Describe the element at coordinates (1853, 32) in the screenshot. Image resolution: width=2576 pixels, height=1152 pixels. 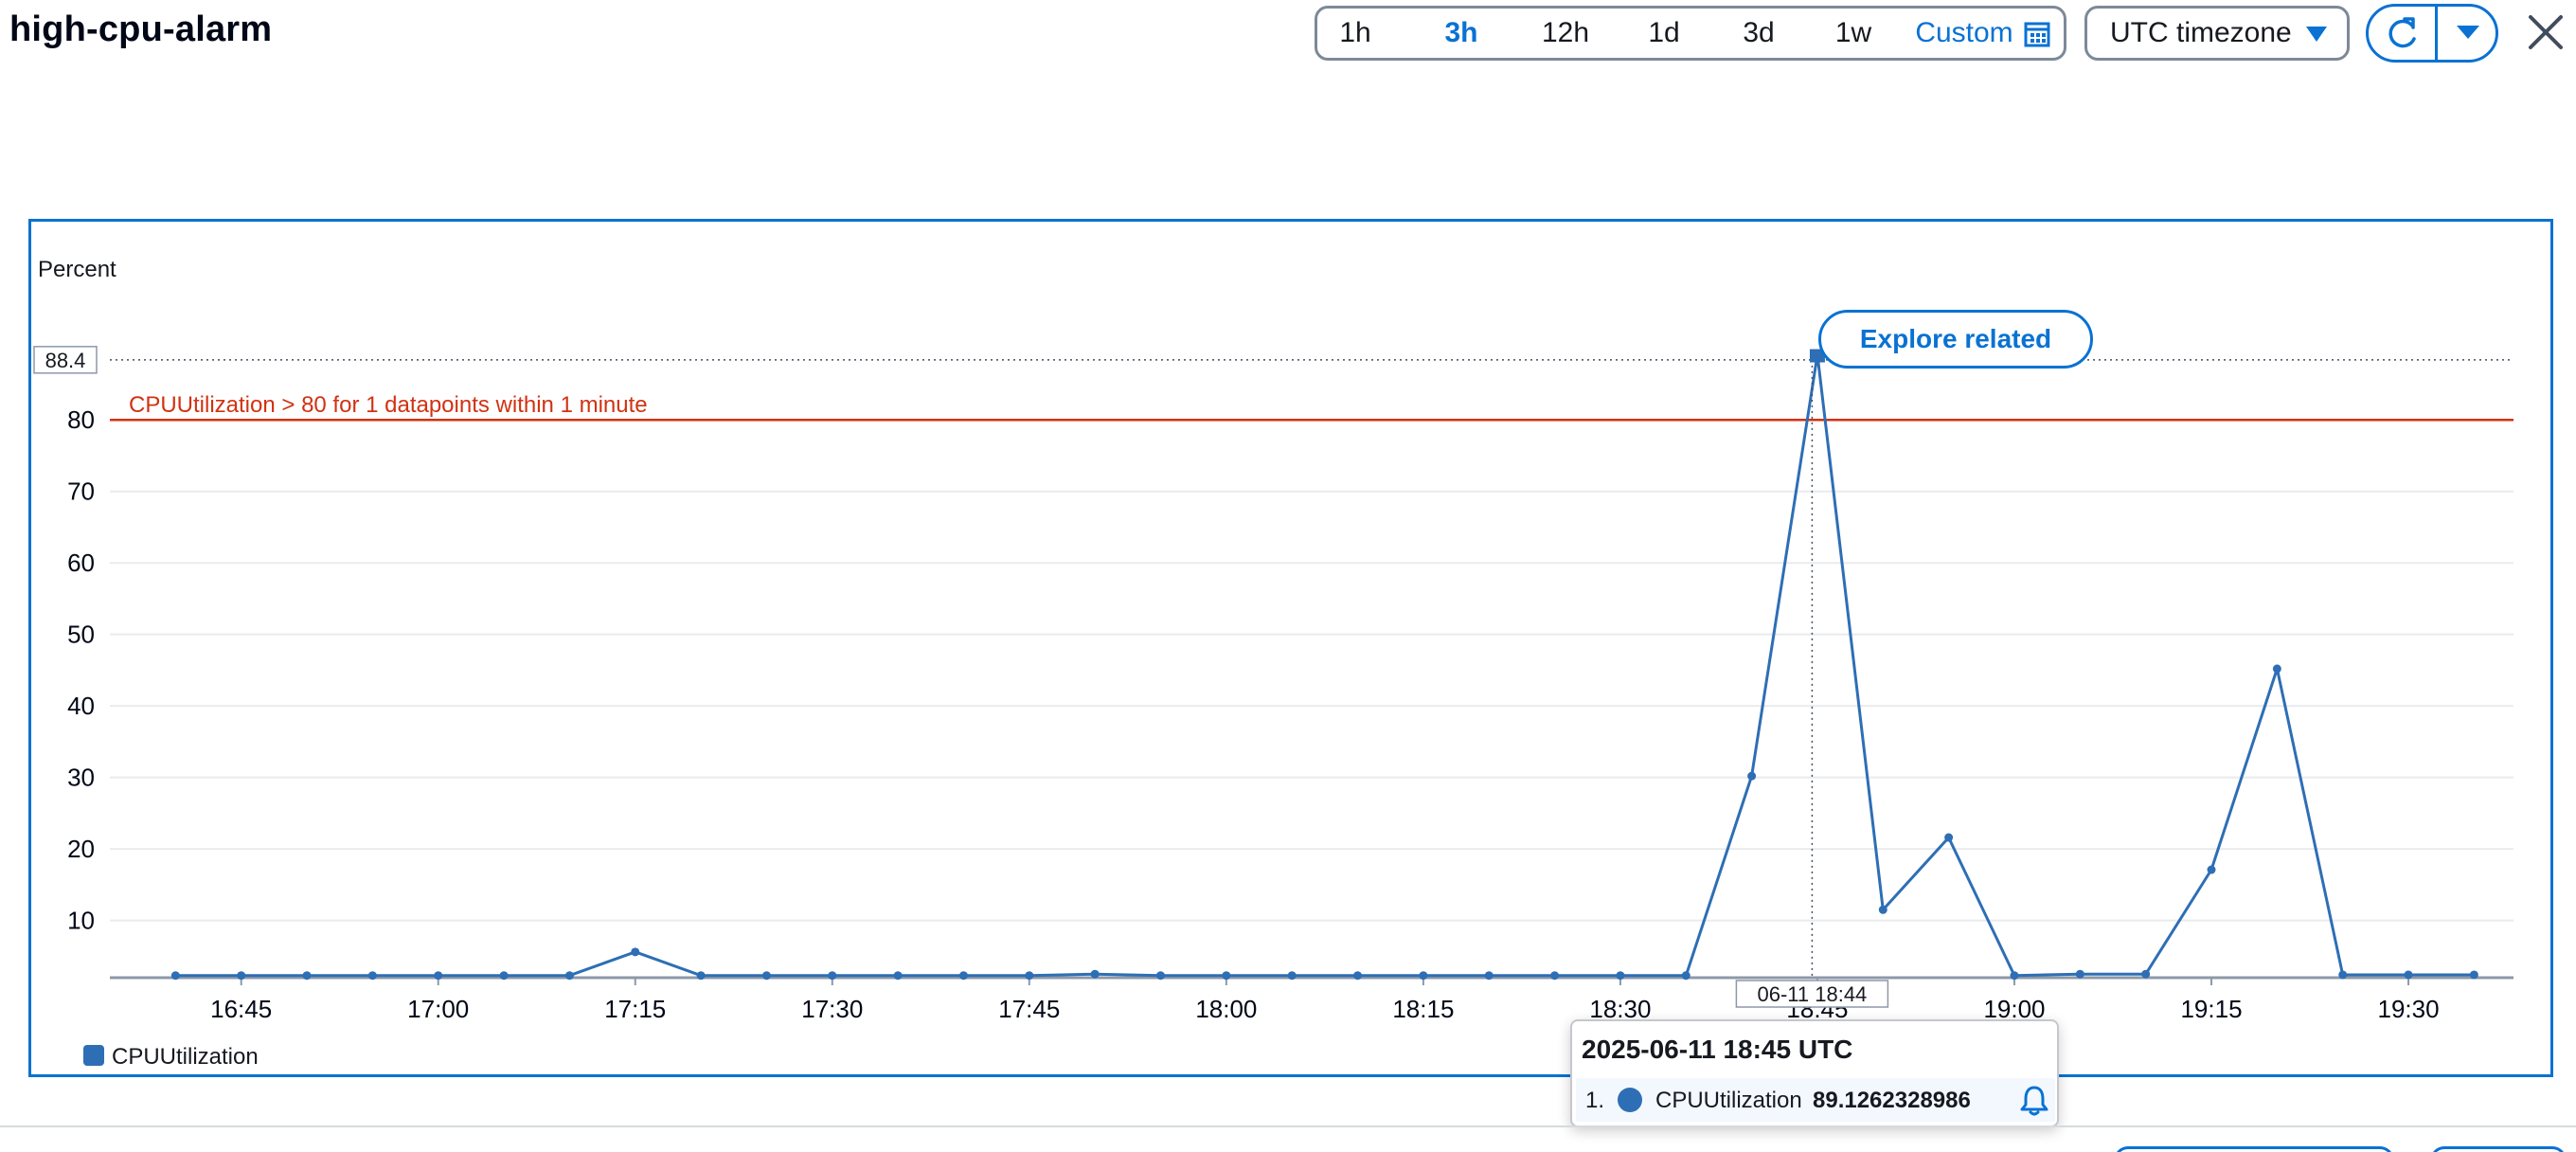
I see `range-1w-button: 1w` at that location.